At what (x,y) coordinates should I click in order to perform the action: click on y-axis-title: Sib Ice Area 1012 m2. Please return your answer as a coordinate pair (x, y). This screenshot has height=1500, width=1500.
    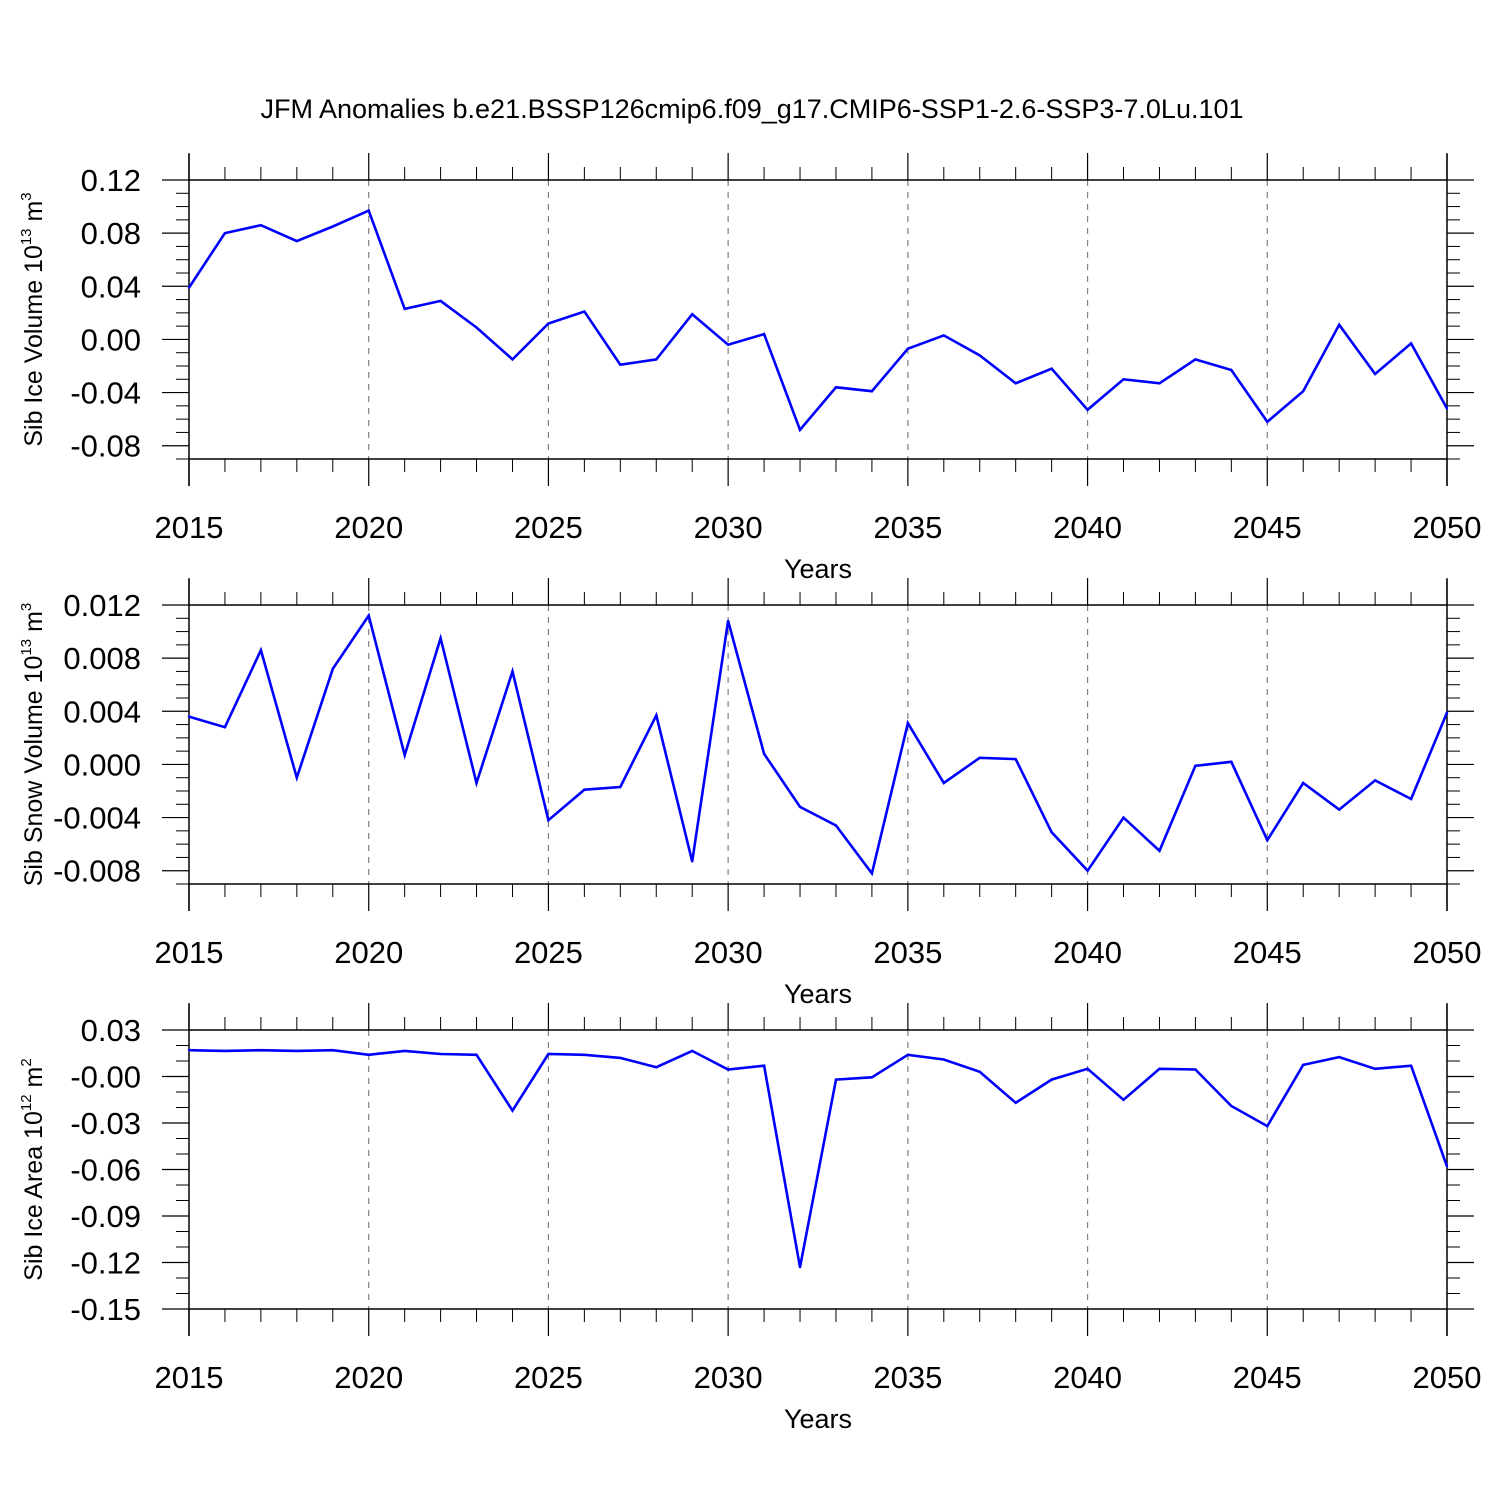
    Looking at the image, I should click on (33, 1169).